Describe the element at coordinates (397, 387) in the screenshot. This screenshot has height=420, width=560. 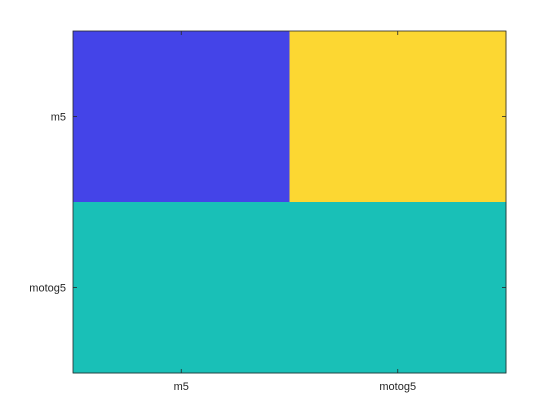
I see `x-tick-label: motog5` at that location.